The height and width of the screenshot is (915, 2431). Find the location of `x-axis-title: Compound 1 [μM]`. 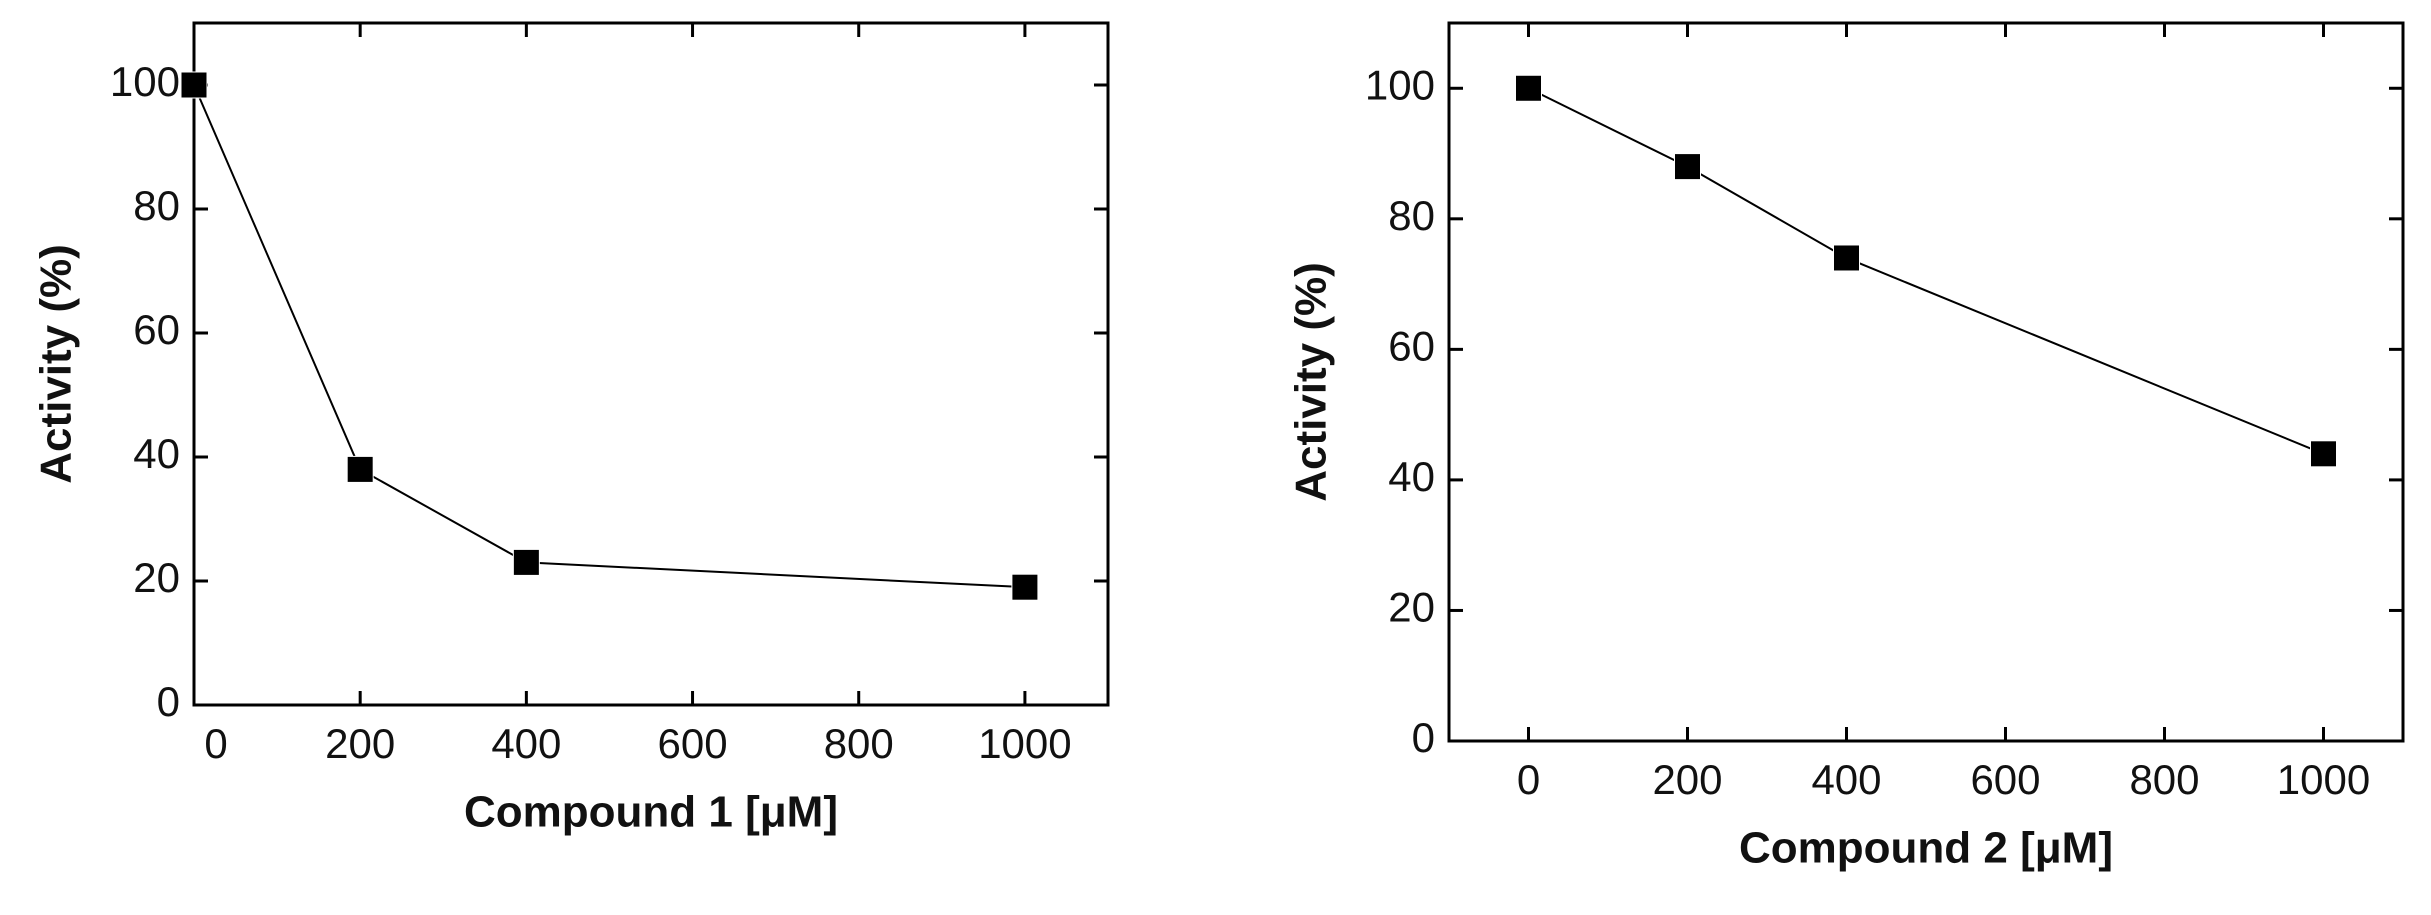

x-axis-title: Compound 1 [μM] is located at coordinates (651, 812).